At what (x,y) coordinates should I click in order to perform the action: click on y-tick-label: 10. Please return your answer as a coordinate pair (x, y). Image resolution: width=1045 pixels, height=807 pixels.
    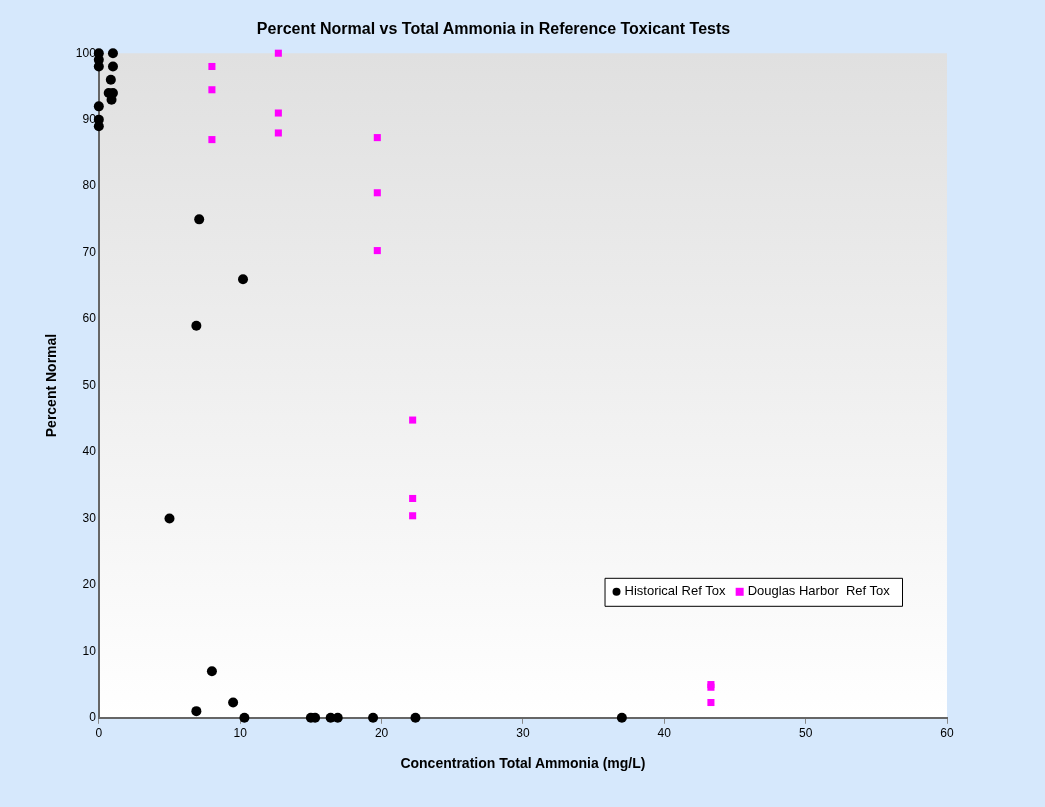
    Looking at the image, I should click on (89, 650).